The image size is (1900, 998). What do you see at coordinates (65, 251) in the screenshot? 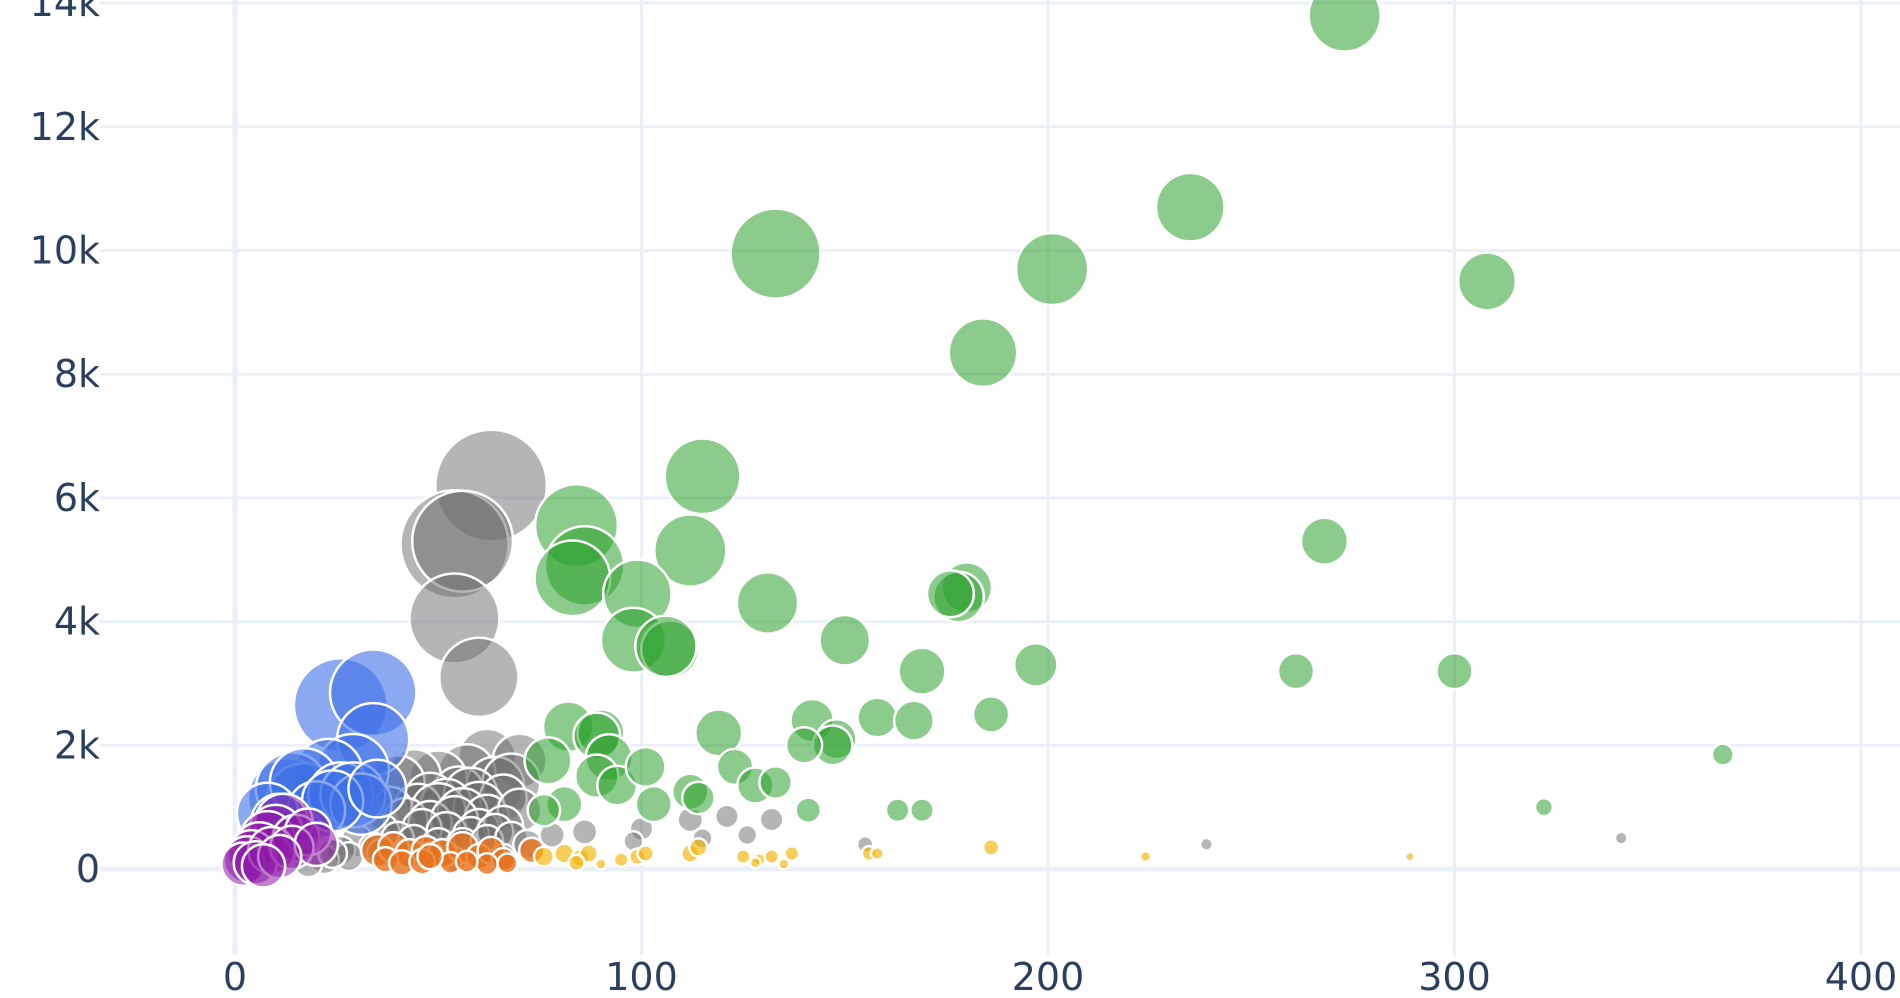
I see `y-tick-label: 10k` at bounding box center [65, 251].